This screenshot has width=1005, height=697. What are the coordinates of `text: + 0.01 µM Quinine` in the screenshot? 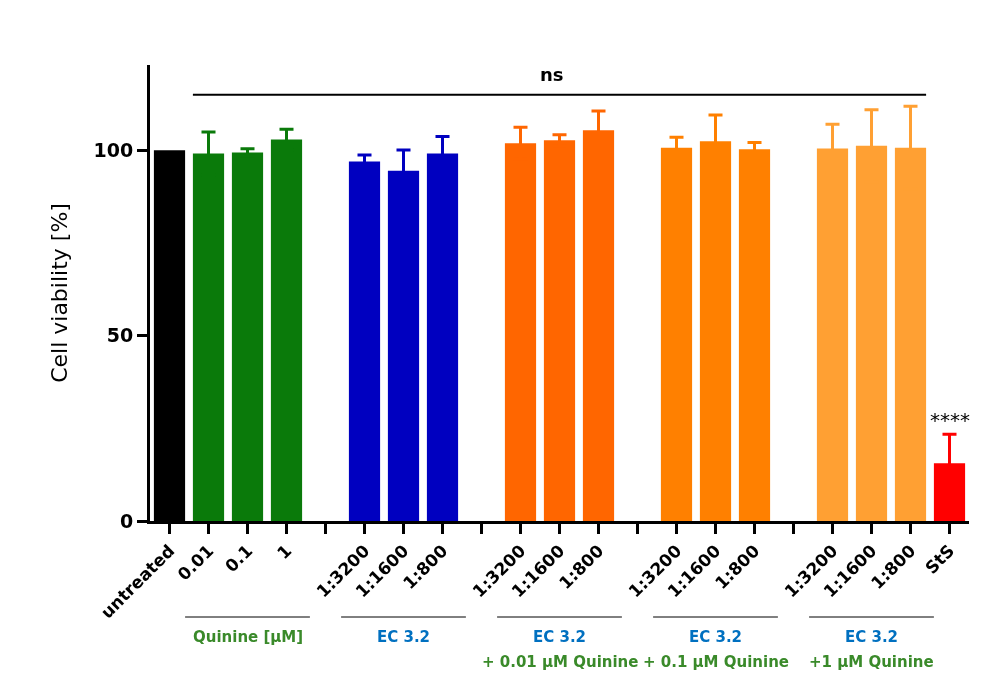 It's located at (560, 662).